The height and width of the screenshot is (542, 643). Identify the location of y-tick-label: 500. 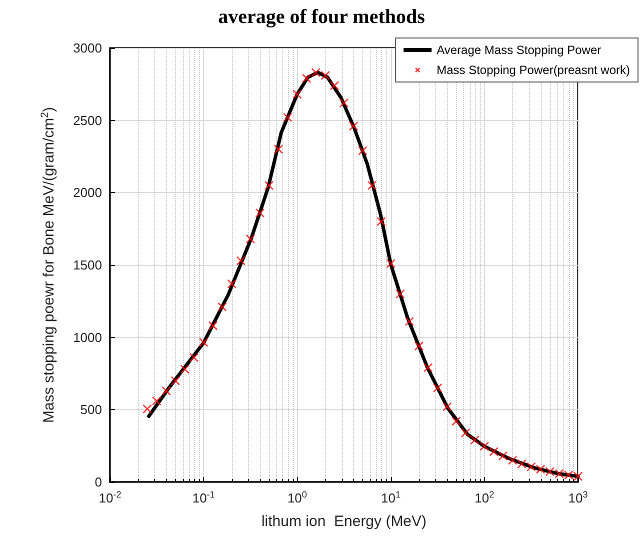
(91, 410).